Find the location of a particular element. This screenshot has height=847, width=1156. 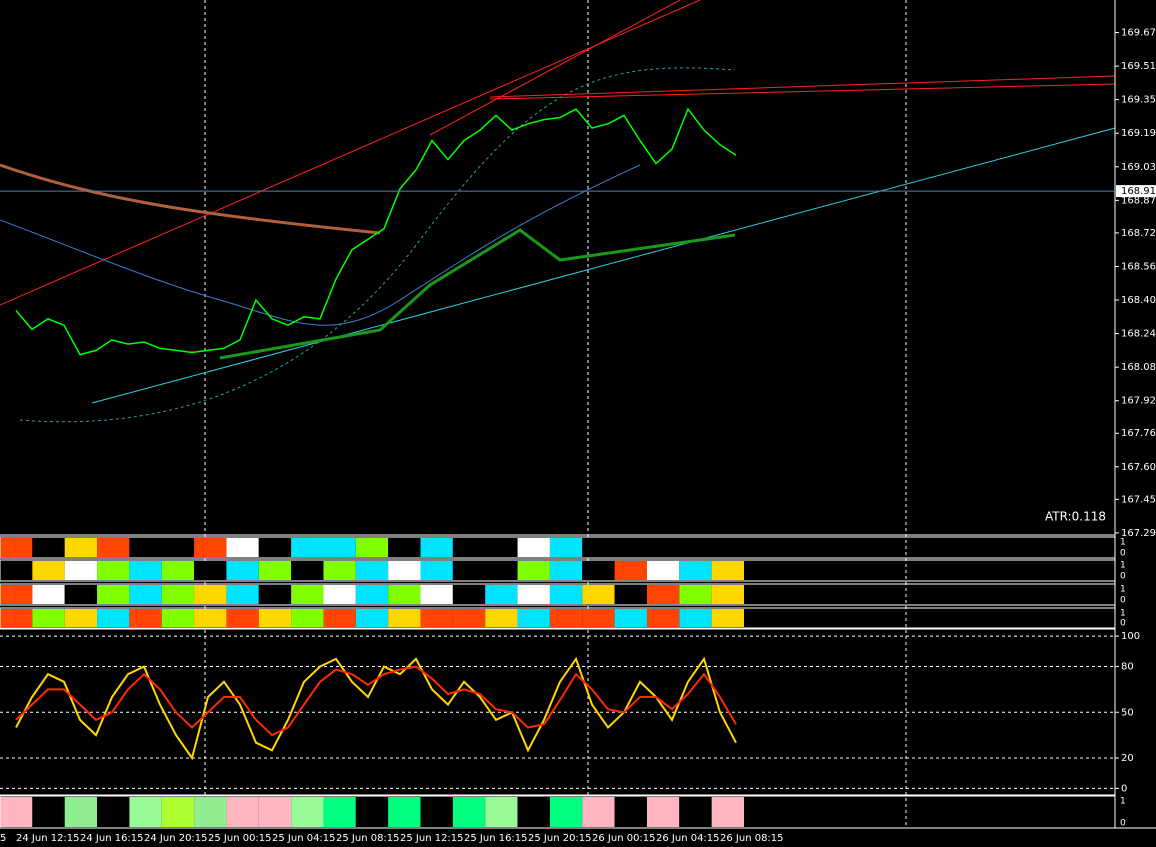

x-tick-label: 25 Jun 20:15 is located at coordinates (560, 838).